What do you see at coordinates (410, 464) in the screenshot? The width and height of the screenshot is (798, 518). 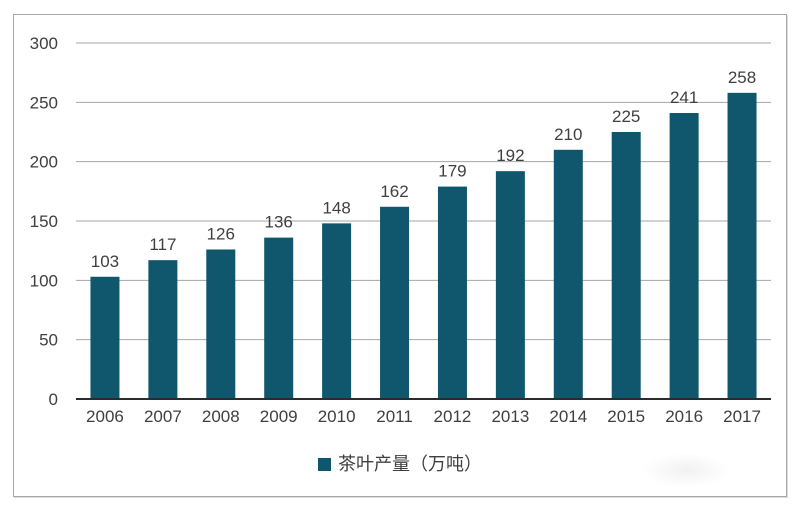 I see `legend-label: 茶叶产量（万吨）` at bounding box center [410, 464].